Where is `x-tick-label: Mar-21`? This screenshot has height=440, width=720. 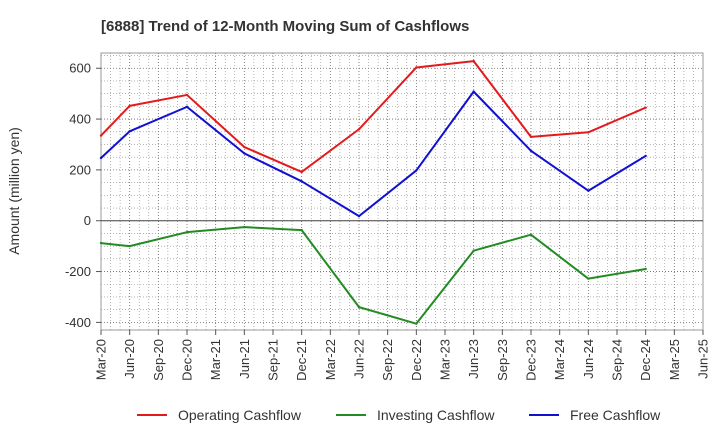 x-tick-label: Mar-21 is located at coordinates (215, 359).